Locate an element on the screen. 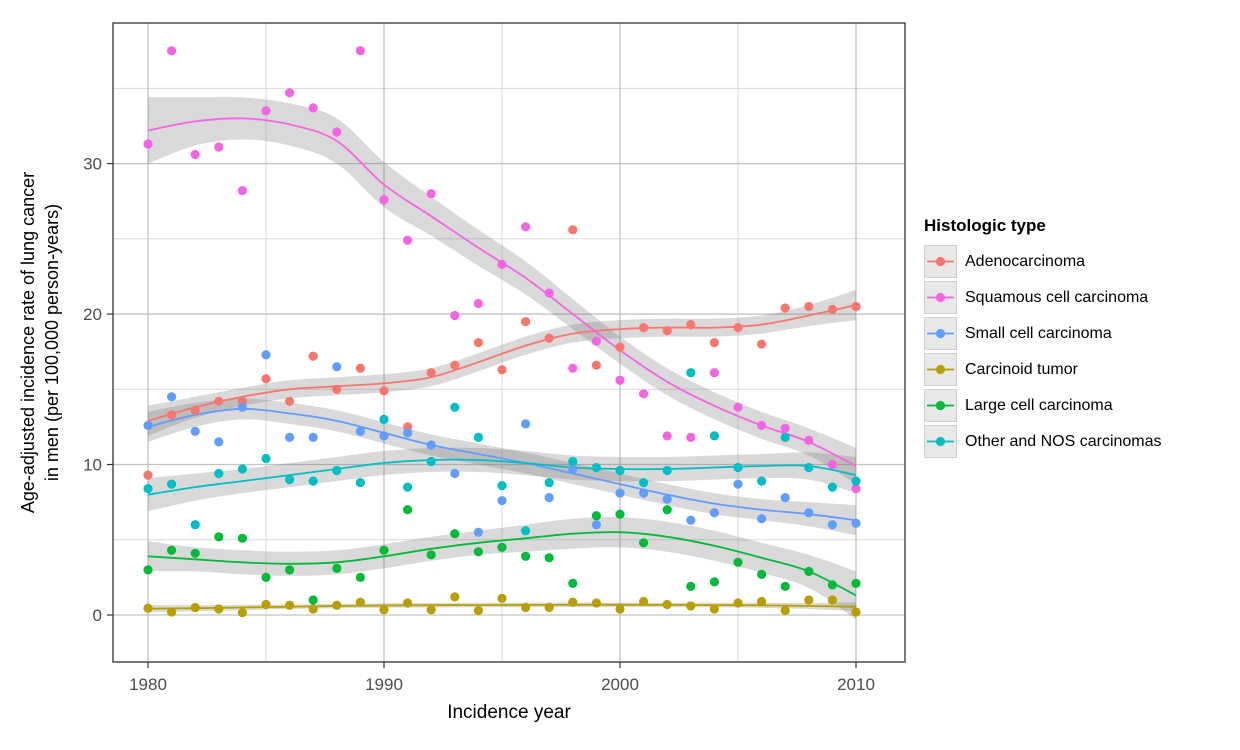  legend-key-large-cell-icon is located at coordinates (940, 405).